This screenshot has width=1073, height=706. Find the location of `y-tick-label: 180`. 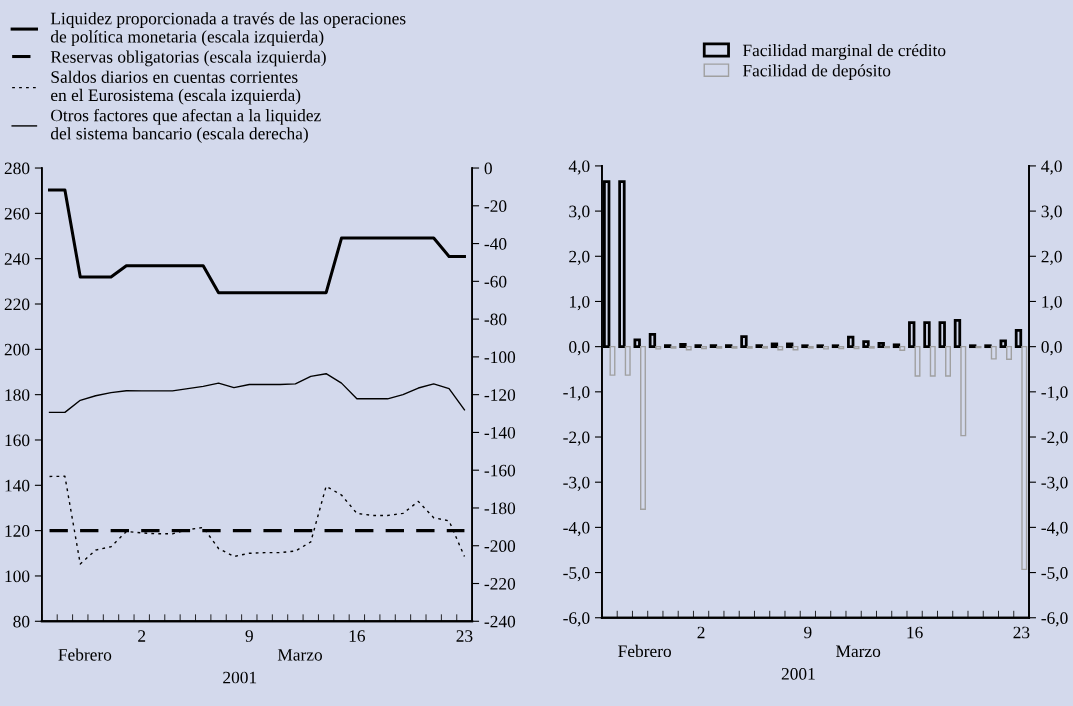

y-tick-label: 180 is located at coordinates (17, 395).